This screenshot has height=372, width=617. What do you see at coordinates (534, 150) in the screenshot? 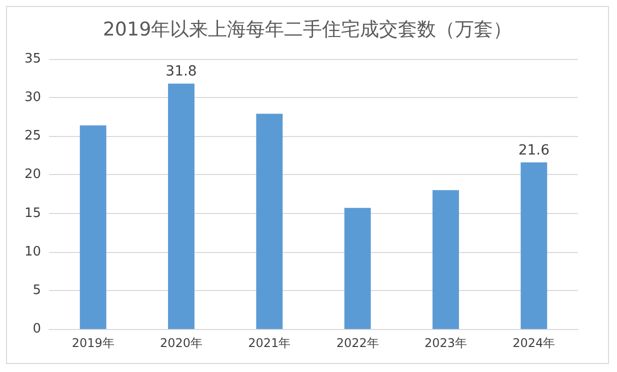
I see `data-label: 21.6` at bounding box center [534, 150].